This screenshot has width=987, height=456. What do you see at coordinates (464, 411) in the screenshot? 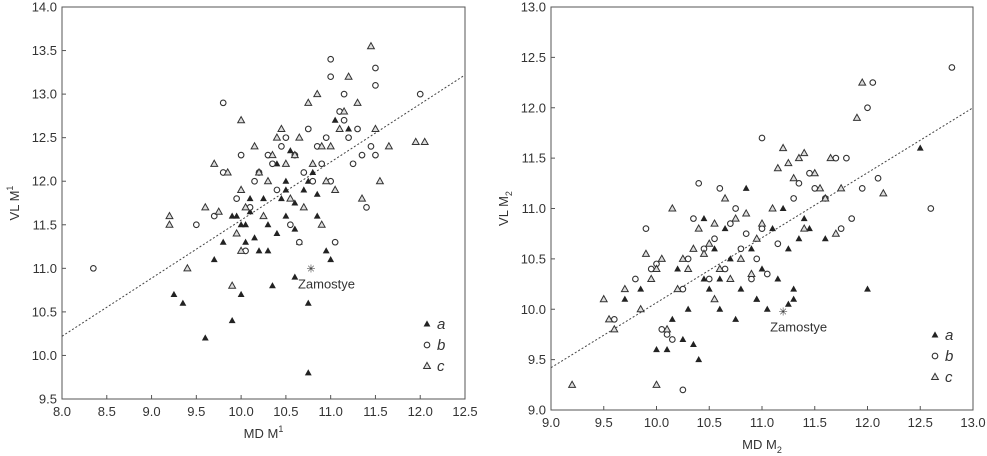
I see `x-tick-label: 12.5` at bounding box center [464, 411].